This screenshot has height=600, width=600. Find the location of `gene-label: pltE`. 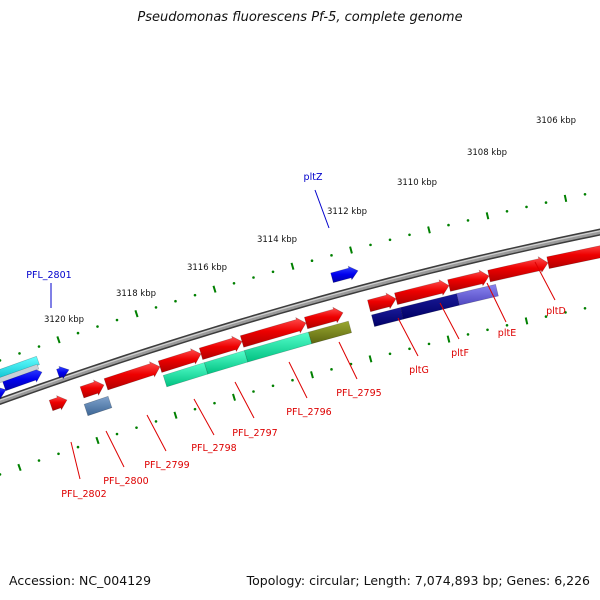

gene-label: pltE is located at coordinates (507, 333).